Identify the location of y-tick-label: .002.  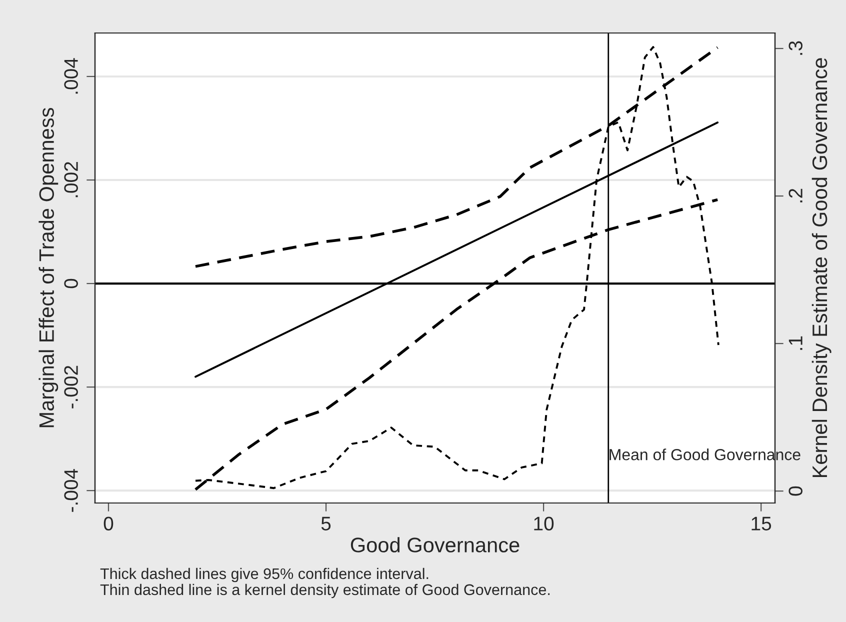
(71, 180).